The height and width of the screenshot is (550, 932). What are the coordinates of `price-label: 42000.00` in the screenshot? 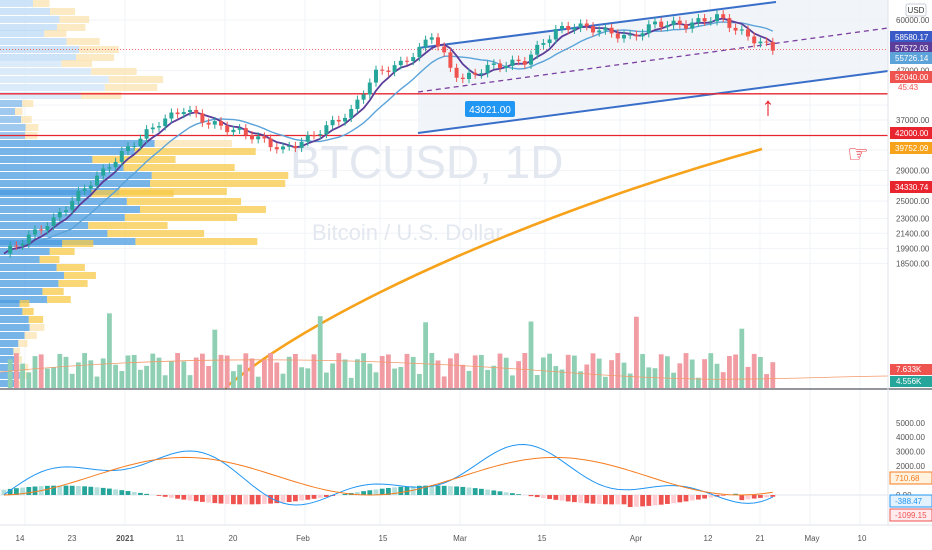 It's located at (912, 133).